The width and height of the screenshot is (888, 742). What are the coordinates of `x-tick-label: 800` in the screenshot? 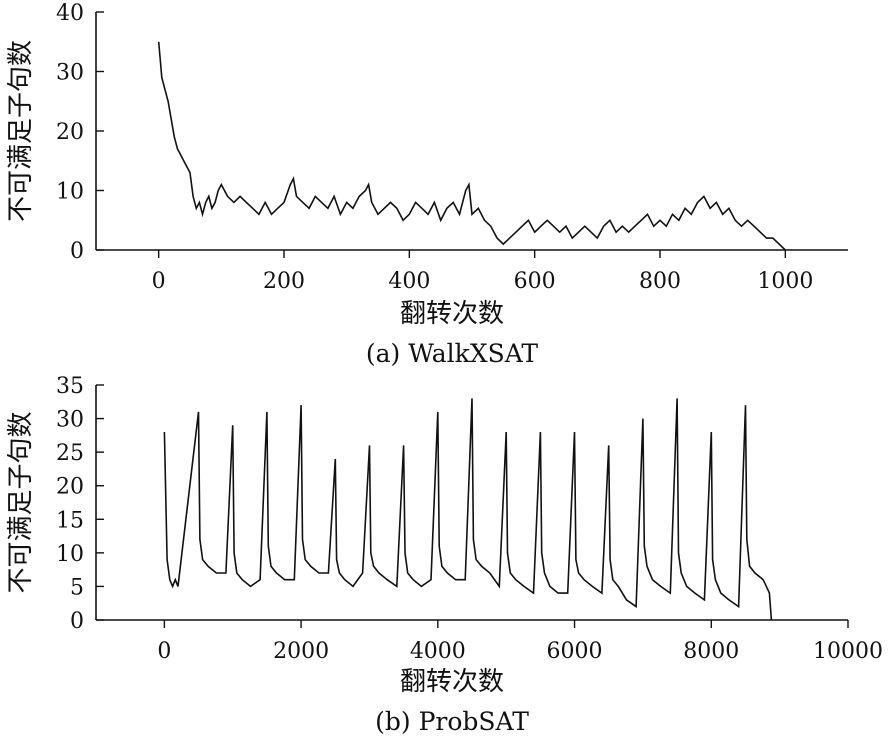 It's located at (660, 281).